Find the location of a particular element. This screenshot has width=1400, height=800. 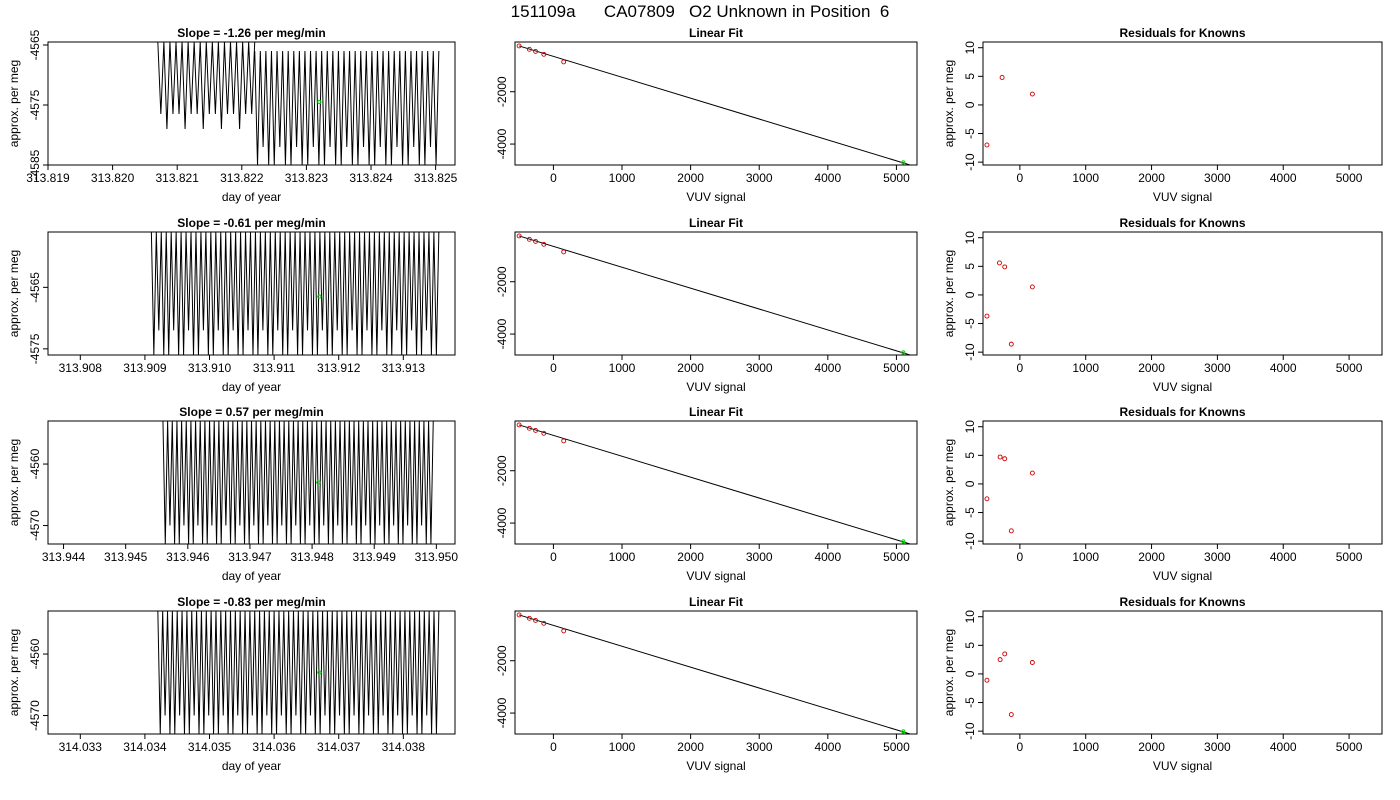

y-tick-label: -4570 is located at coordinates (35, 715).